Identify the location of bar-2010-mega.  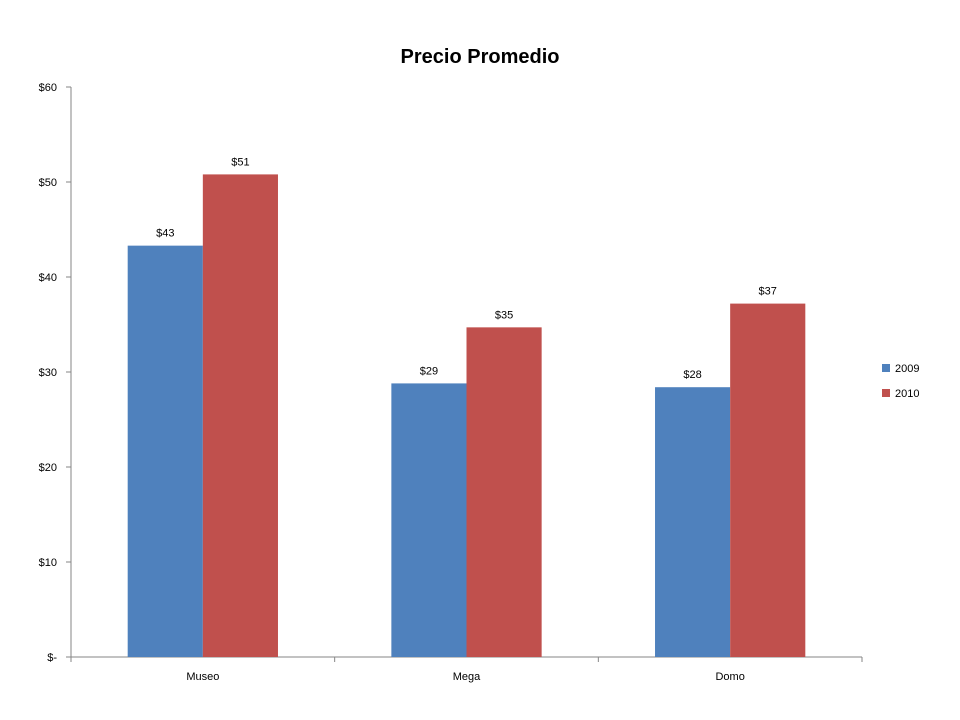
(504, 492).